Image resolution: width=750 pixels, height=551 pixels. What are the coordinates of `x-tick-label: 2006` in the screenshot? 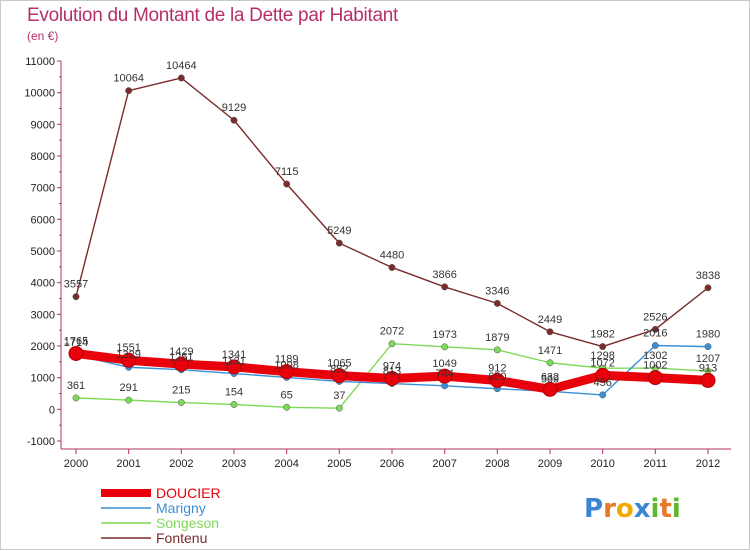 It's located at (392, 464).